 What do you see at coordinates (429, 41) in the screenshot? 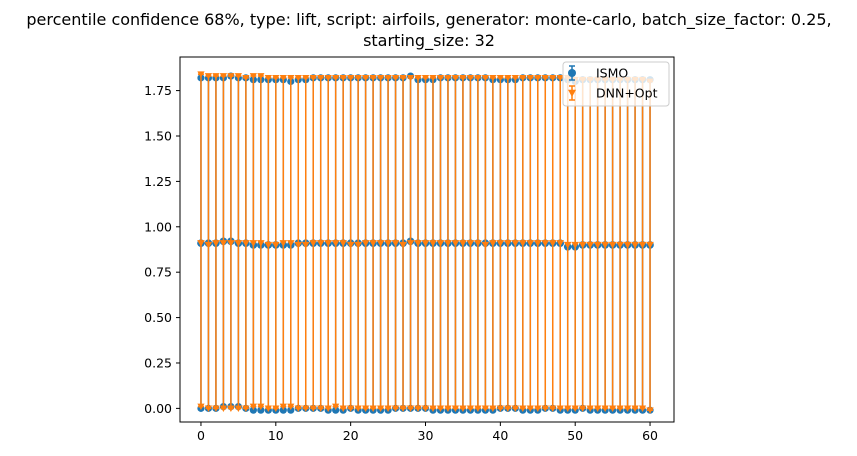
I see `chart-title-line-2: starting_size: 32` at bounding box center [429, 41].